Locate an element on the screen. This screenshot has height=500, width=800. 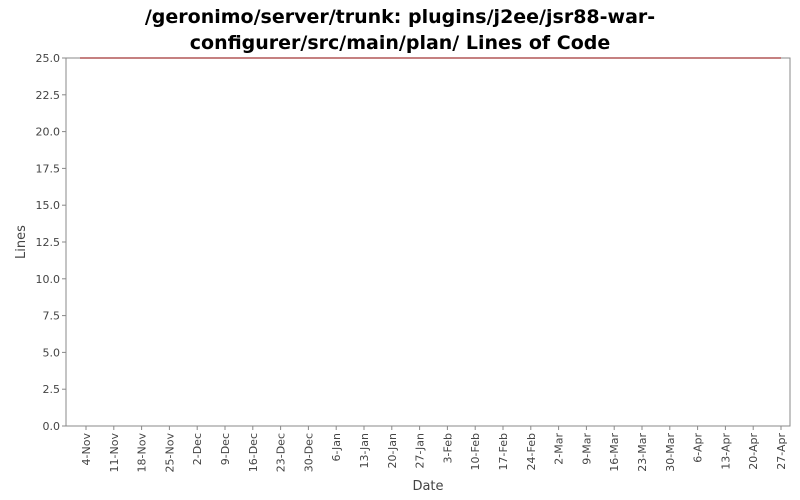
x-tick-label: 27-Apr is located at coordinates (781, 451).